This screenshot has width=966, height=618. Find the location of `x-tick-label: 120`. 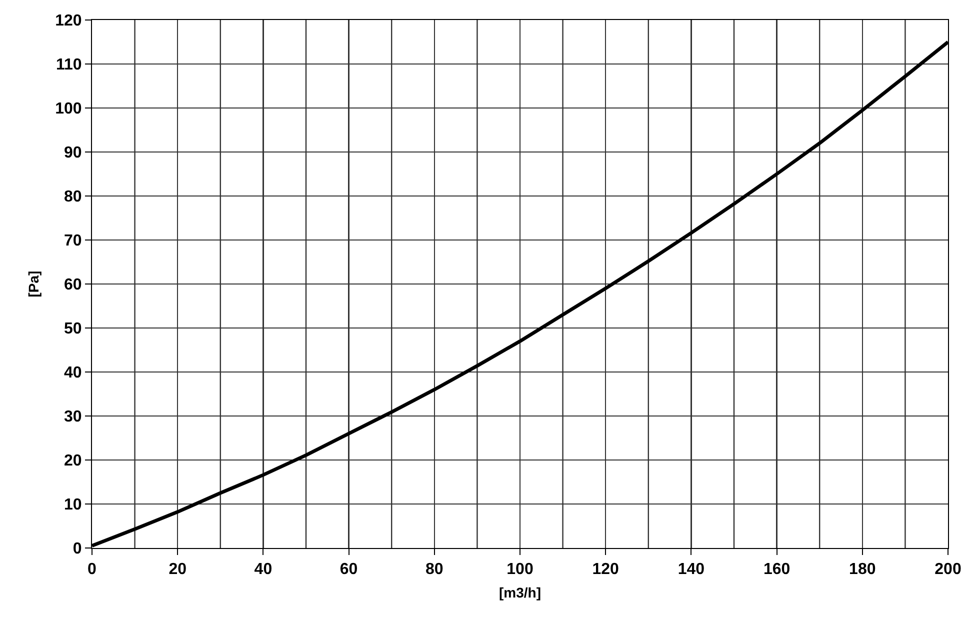

x-tick-label: 120 is located at coordinates (606, 569).